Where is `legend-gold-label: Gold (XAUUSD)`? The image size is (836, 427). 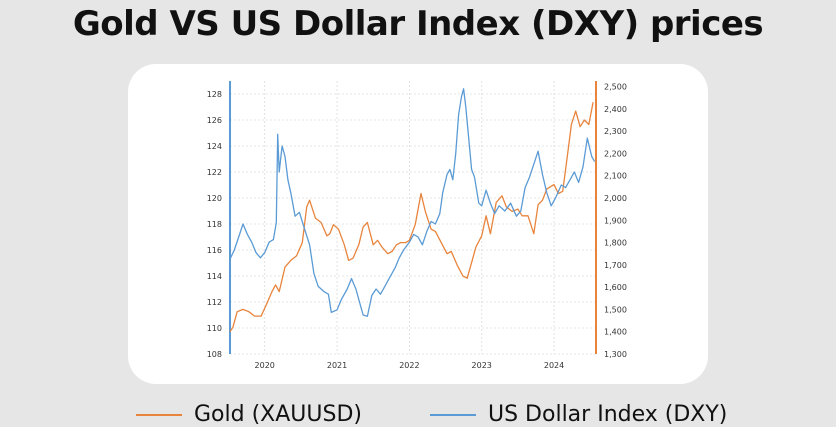 legend-gold-label: Gold (XAUUSD) is located at coordinates (278, 414).